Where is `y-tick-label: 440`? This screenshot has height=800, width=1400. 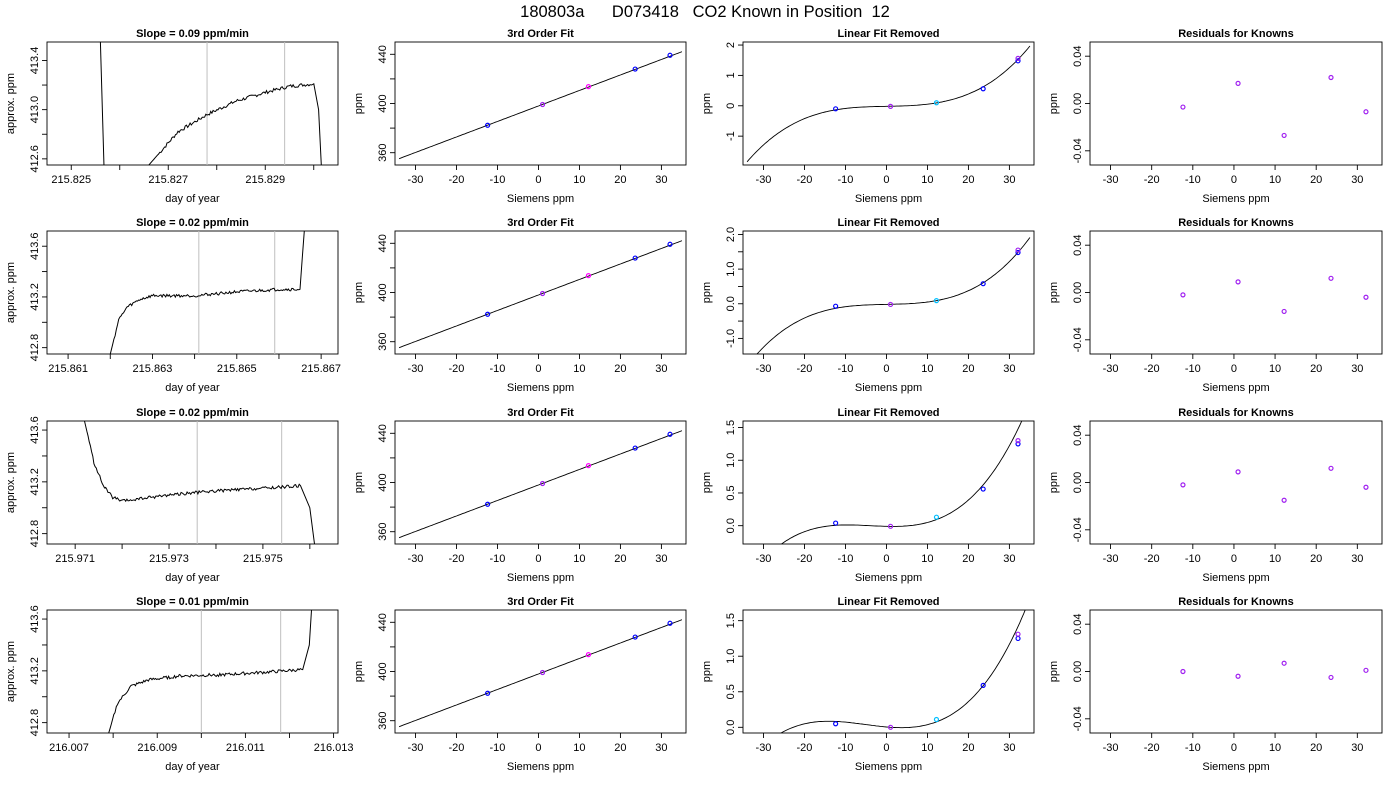
y-tick-label: 440 is located at coordinates (383, 243).